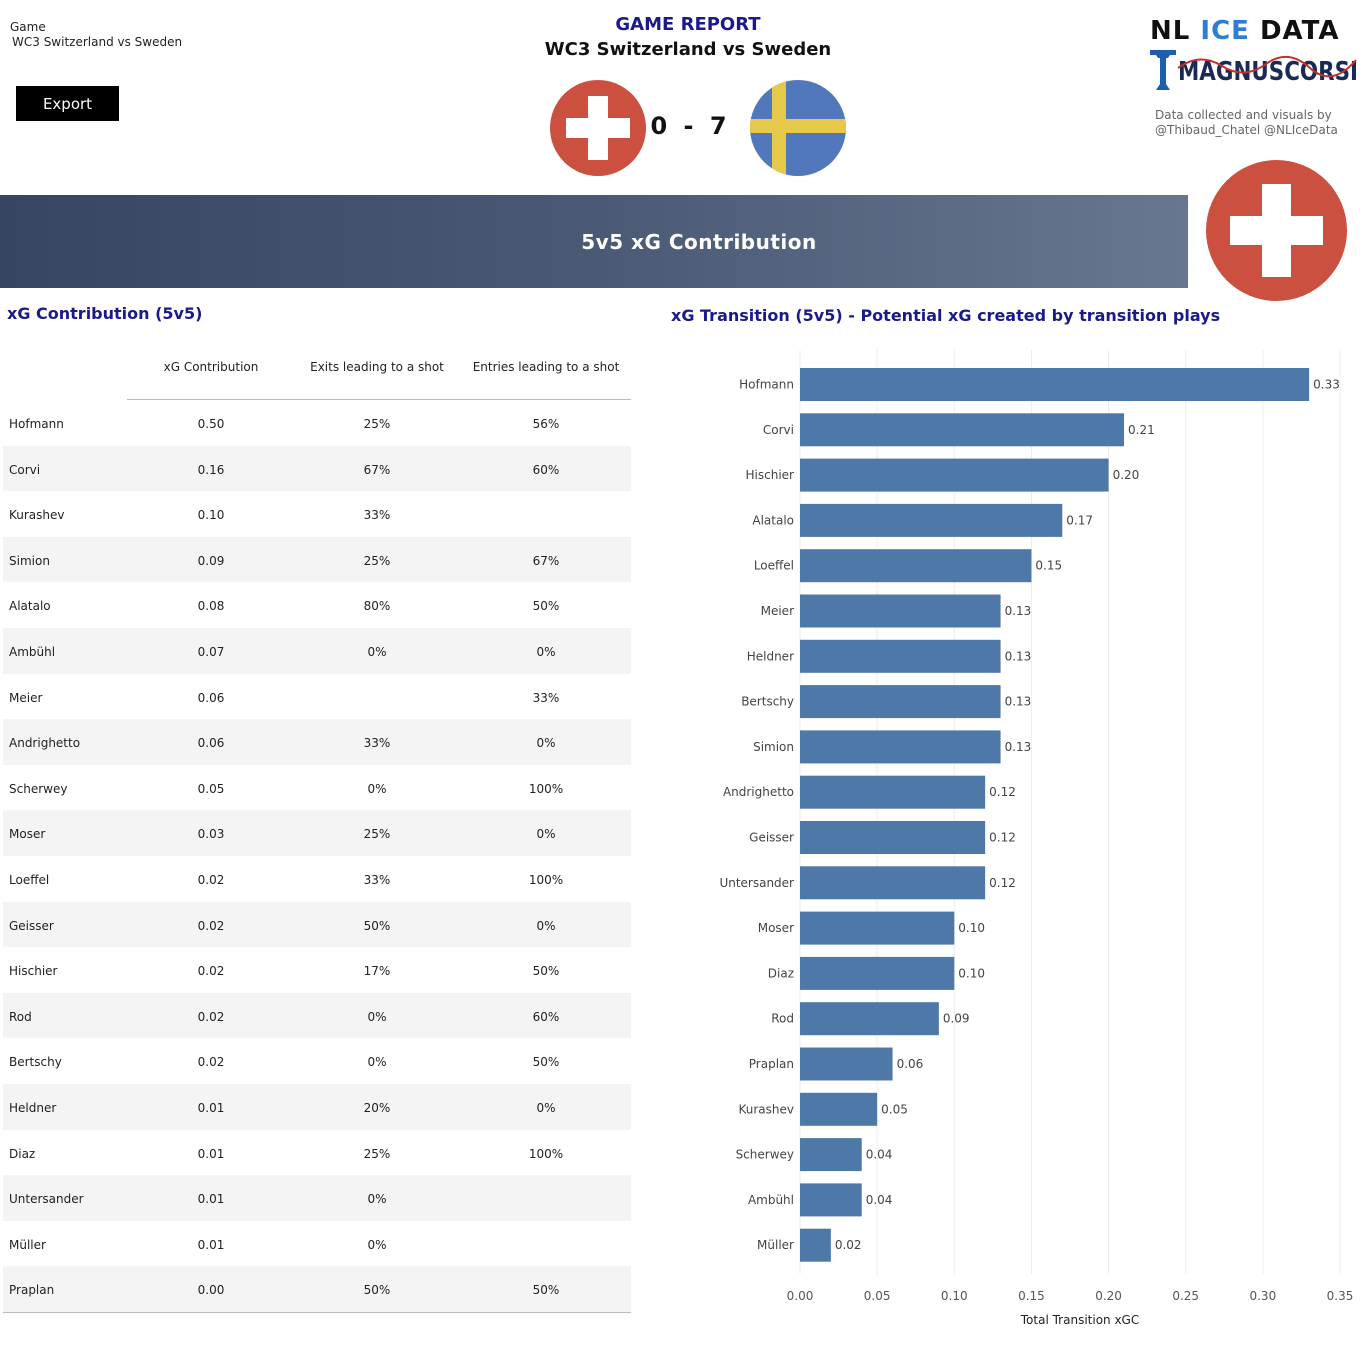  What do you see at coordinates (211, 367) in the screenshot?
I see `column-header-xg: xG Contribution` at bounding box center [211, 367].